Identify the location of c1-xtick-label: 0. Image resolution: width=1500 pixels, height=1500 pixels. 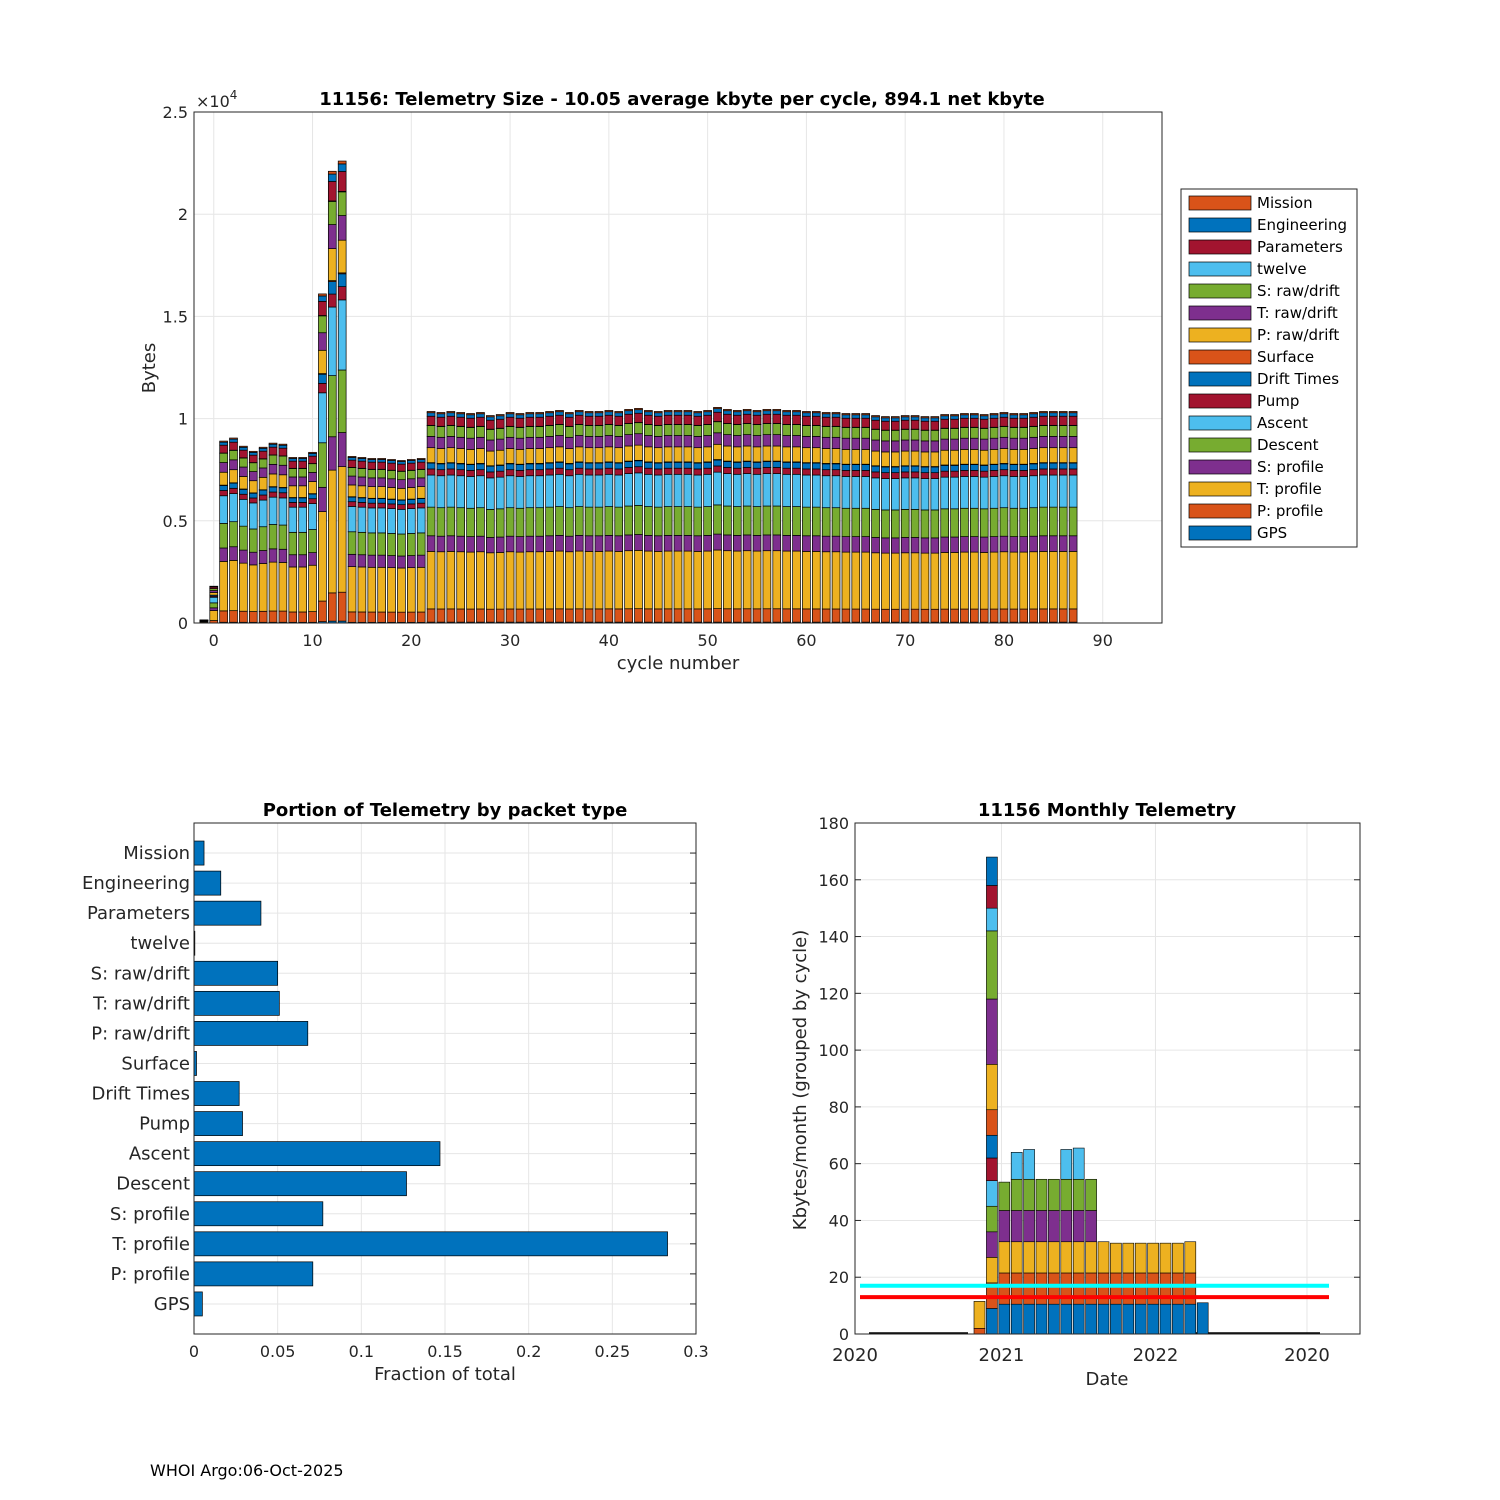
(214, 640).